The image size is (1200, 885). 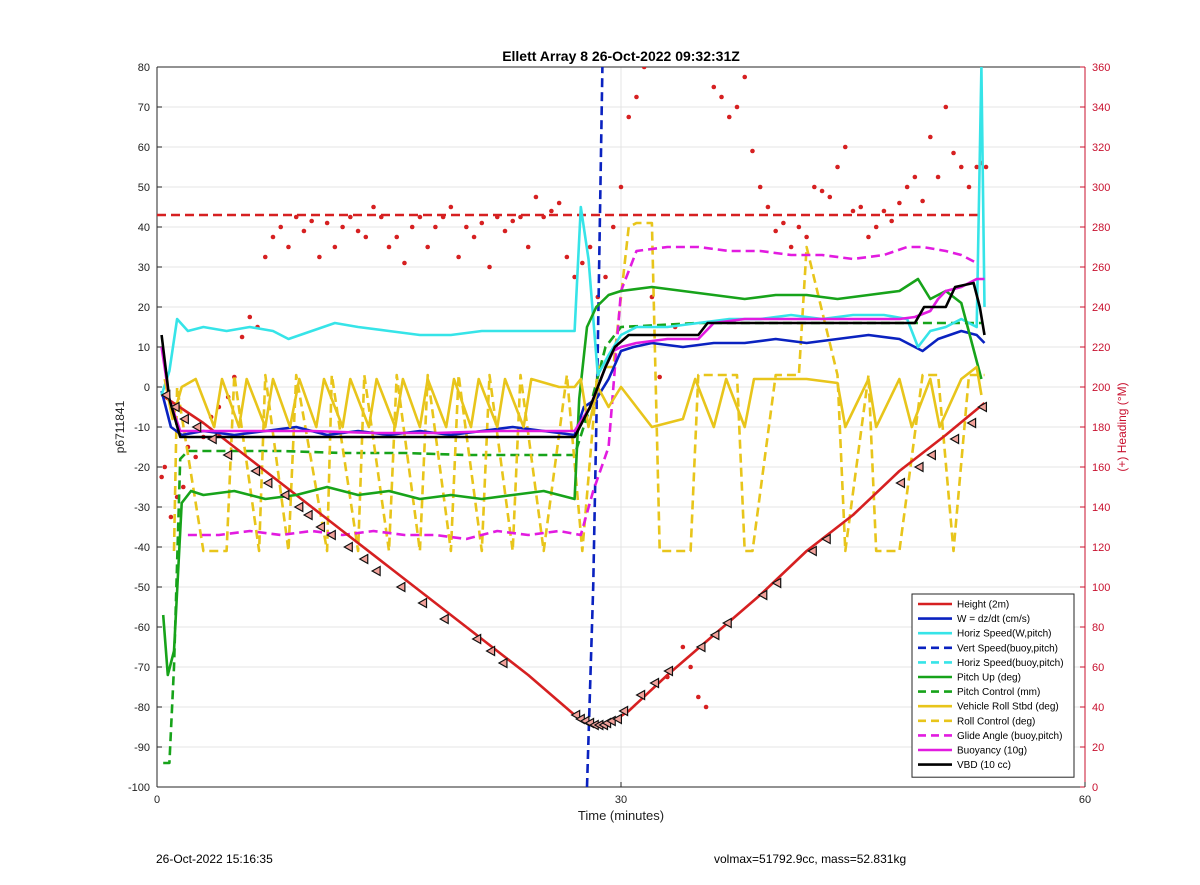 What do you see at coordinates (142, 548) in the screenshot?
I see `y-tick-label: -40` at bounding box center [142, 548].